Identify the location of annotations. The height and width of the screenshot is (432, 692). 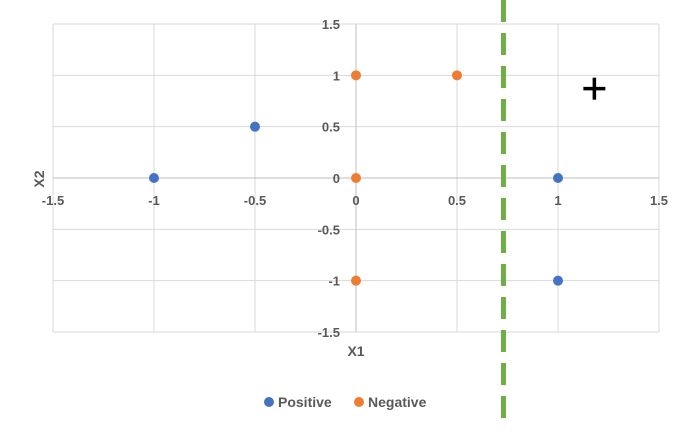
(594, 88).